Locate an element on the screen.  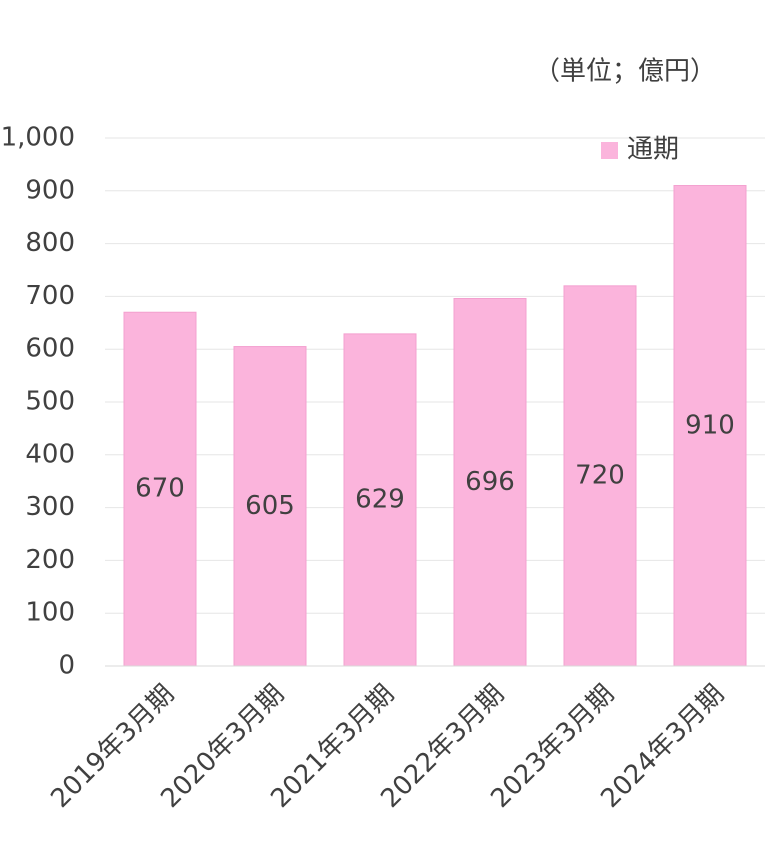
value-label: 910 is located at coordinates (710, 425).